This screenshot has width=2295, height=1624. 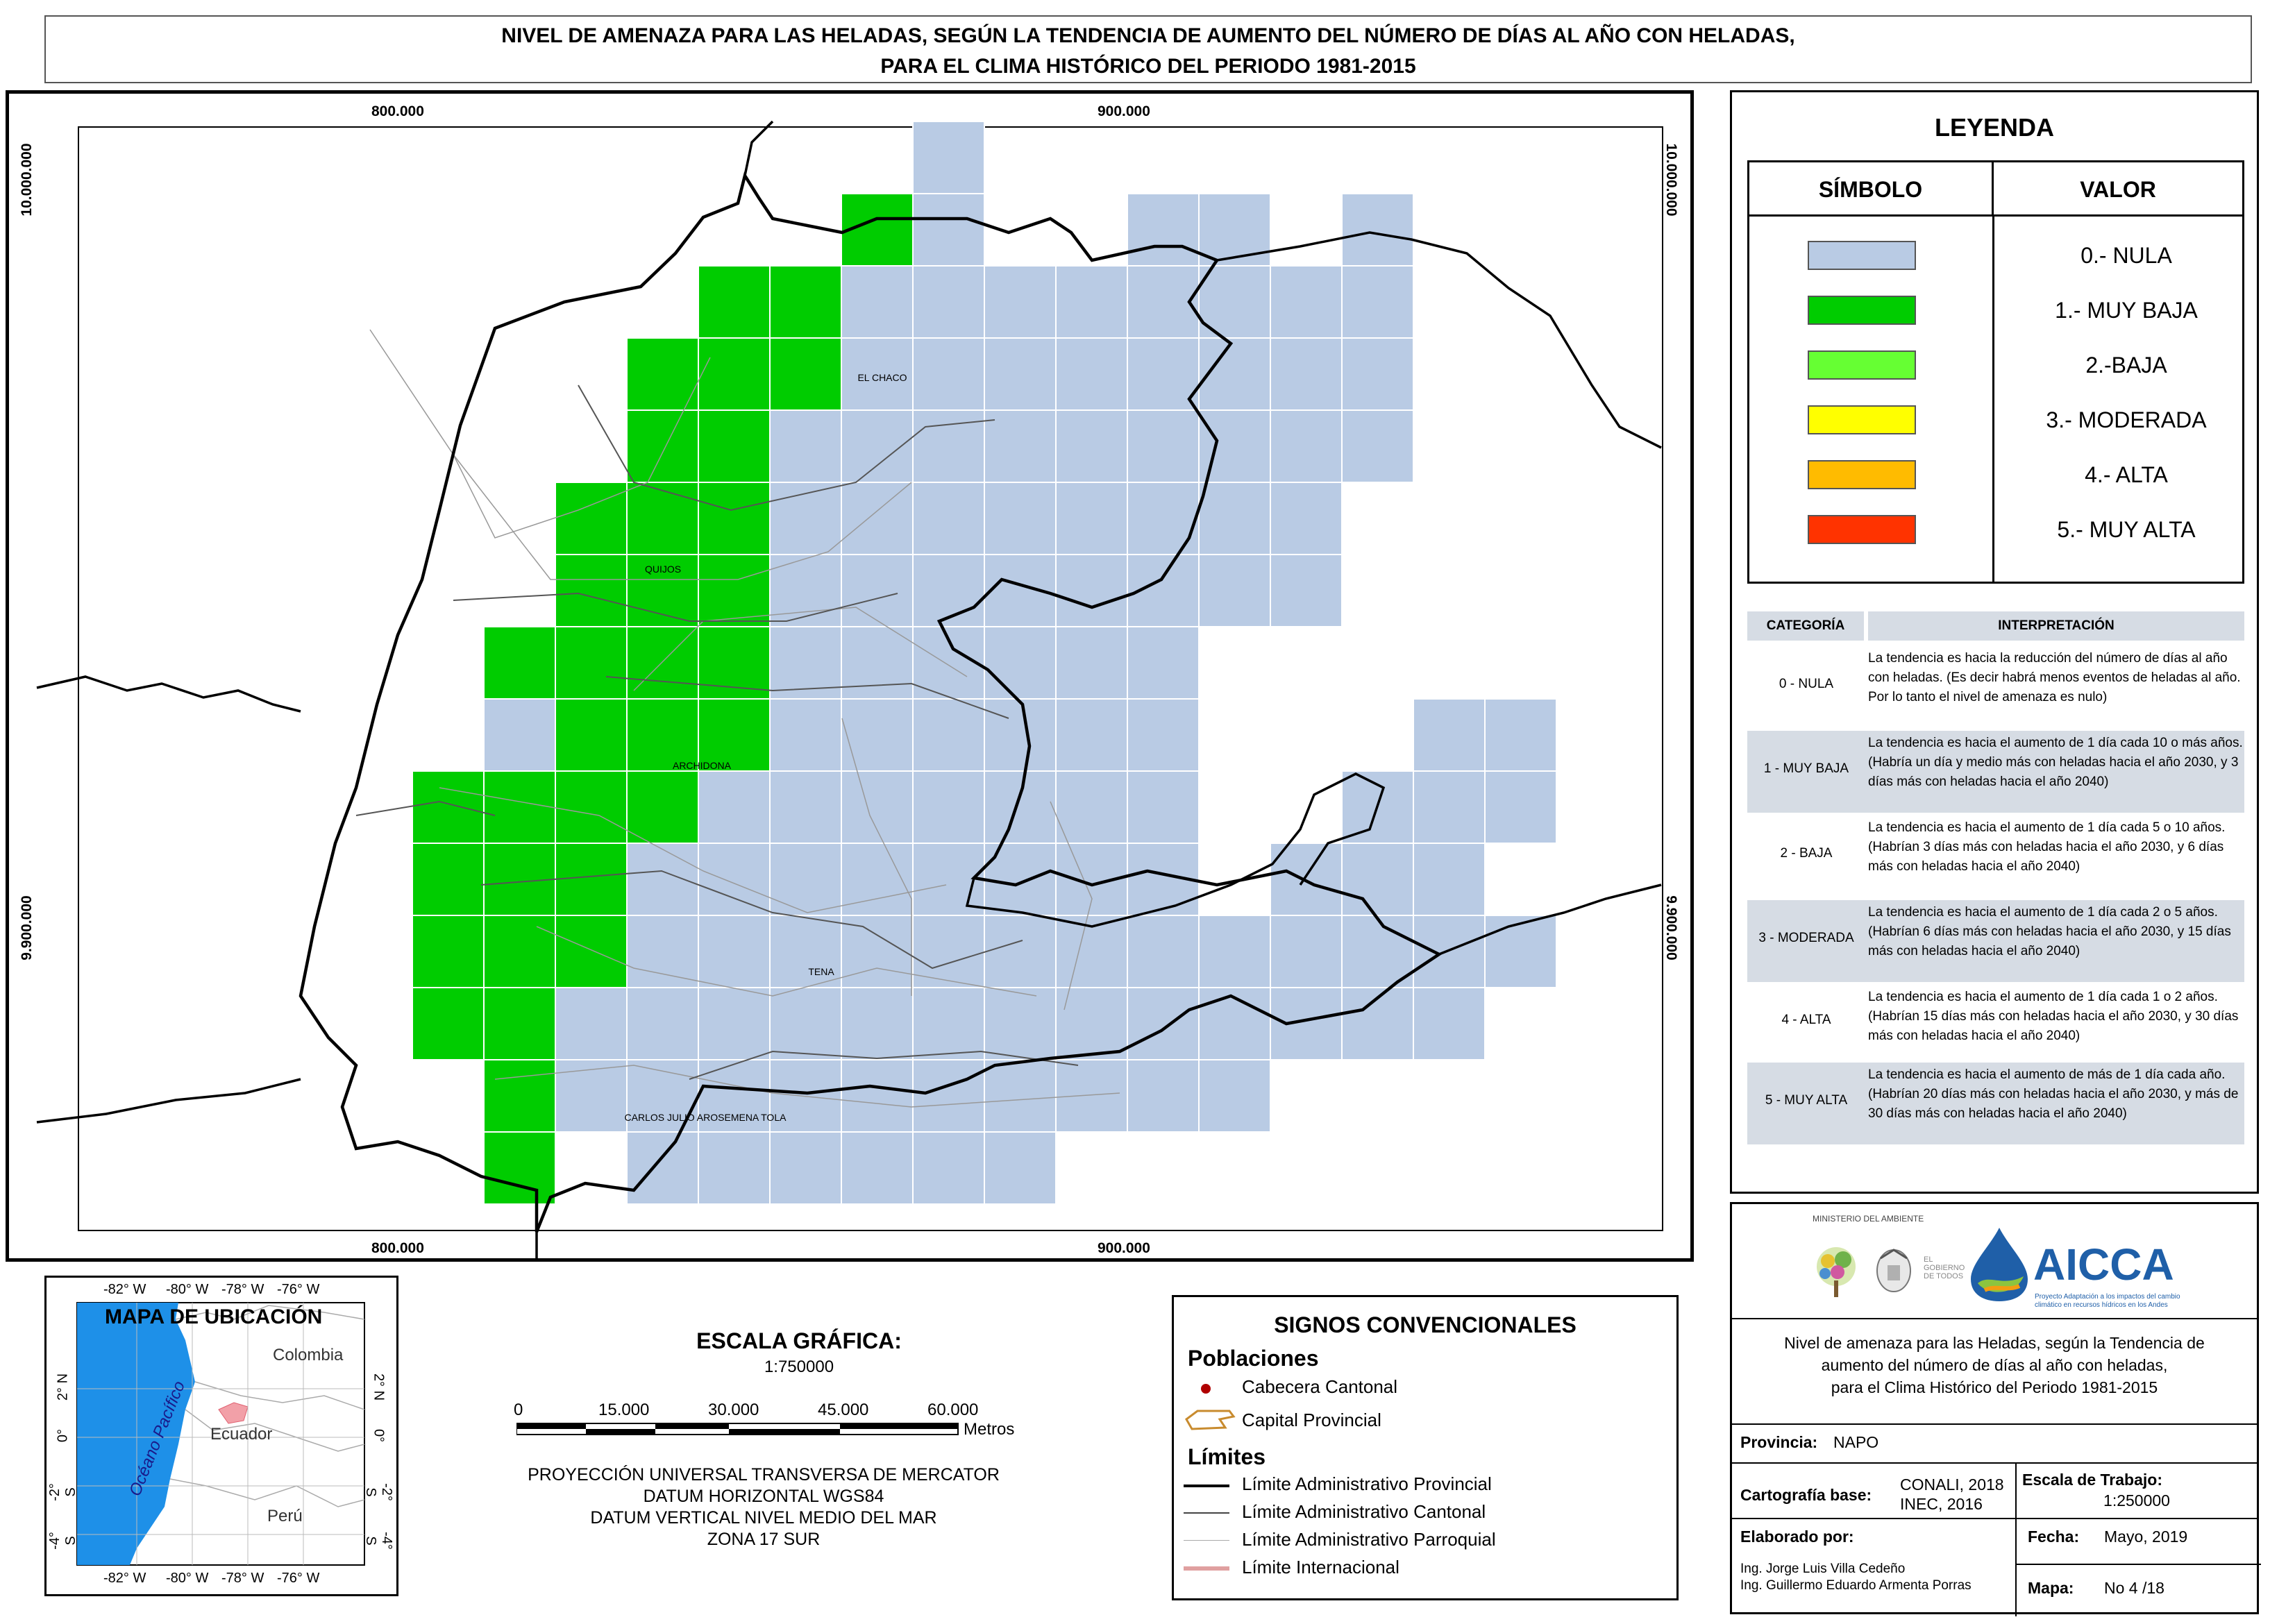 What do you see at coordinates (2146, 1537) in the screenshot?
I see `date-value: Mayo, 2019` at bounding box center [2146, 1537].